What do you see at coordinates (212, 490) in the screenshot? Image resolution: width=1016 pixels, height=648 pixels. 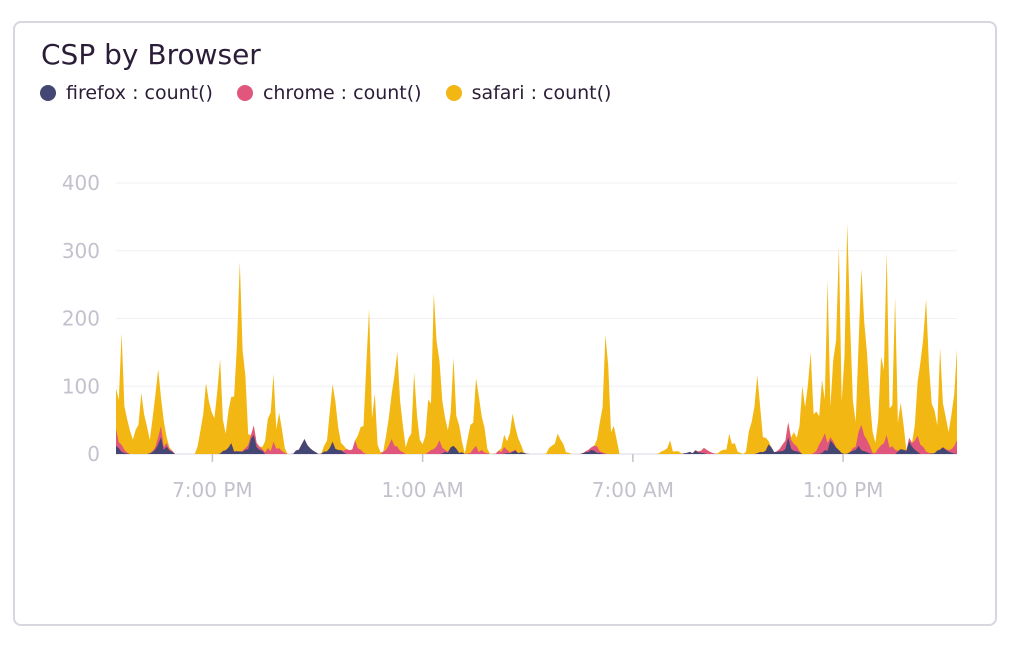 I see `x-tick-label: 7:00 PM` at bounding box center [212, 490].